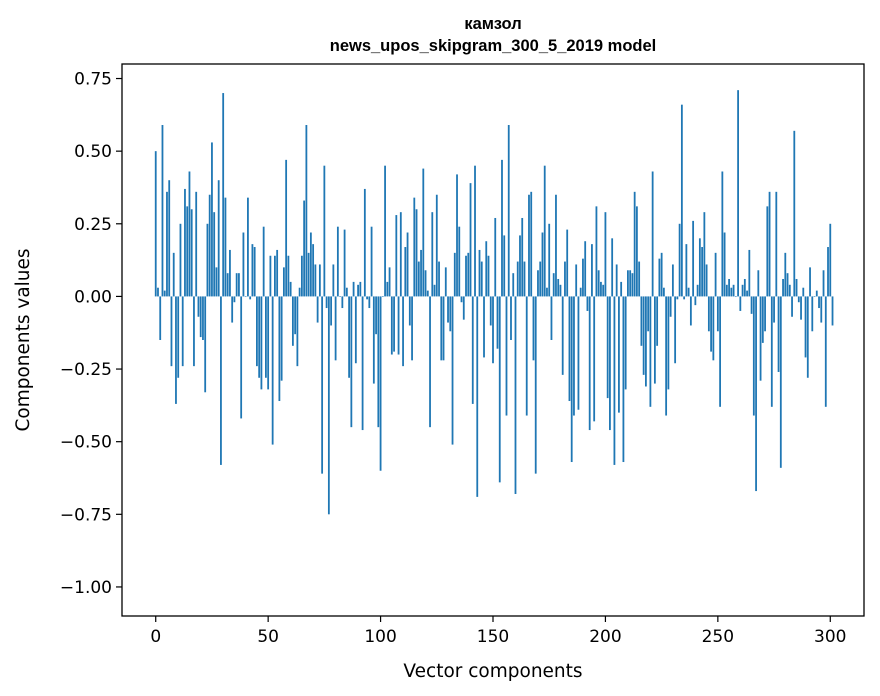  What do you see at coordinates (91, 334) in the screenshot?
I see `y-axis-ticks: −1.00 −0.75 −0.50 −0.25 0.00 0.25 0.50 0.75` at bounding box center [91, 334].